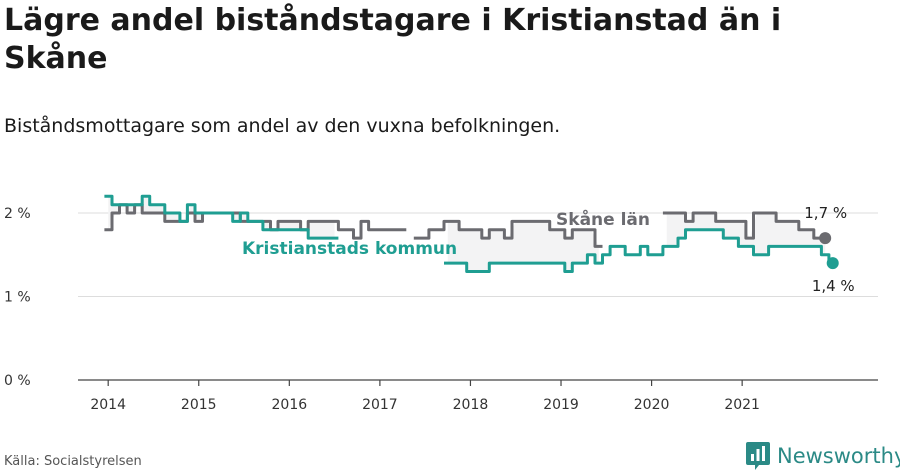 The image size is (900, 474). I want to click on skane-end-value-label: 1,7 %, so click(825, 213).